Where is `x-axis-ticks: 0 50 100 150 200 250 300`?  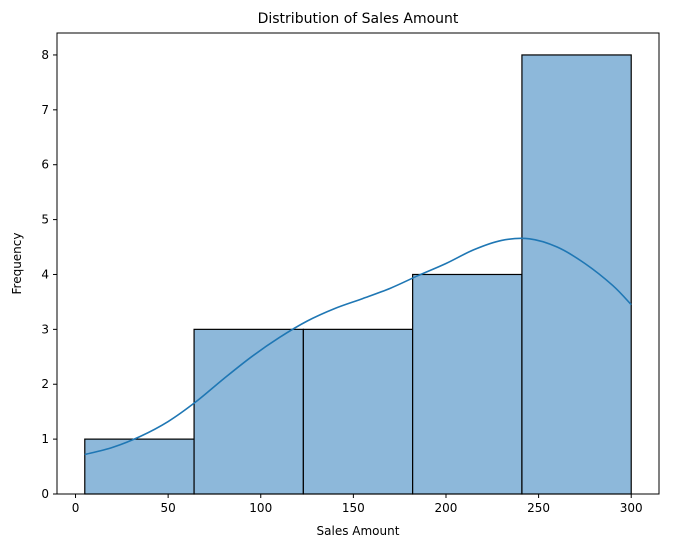
x-axis-ticks: 0 50 100 150 200 250 300 is located at coordinates (357, 504).